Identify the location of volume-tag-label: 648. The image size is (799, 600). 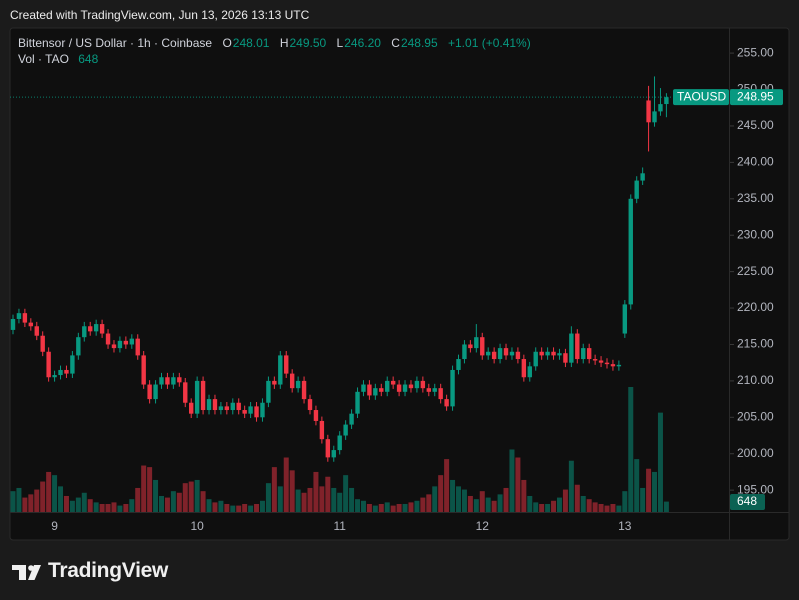
(747, 501).